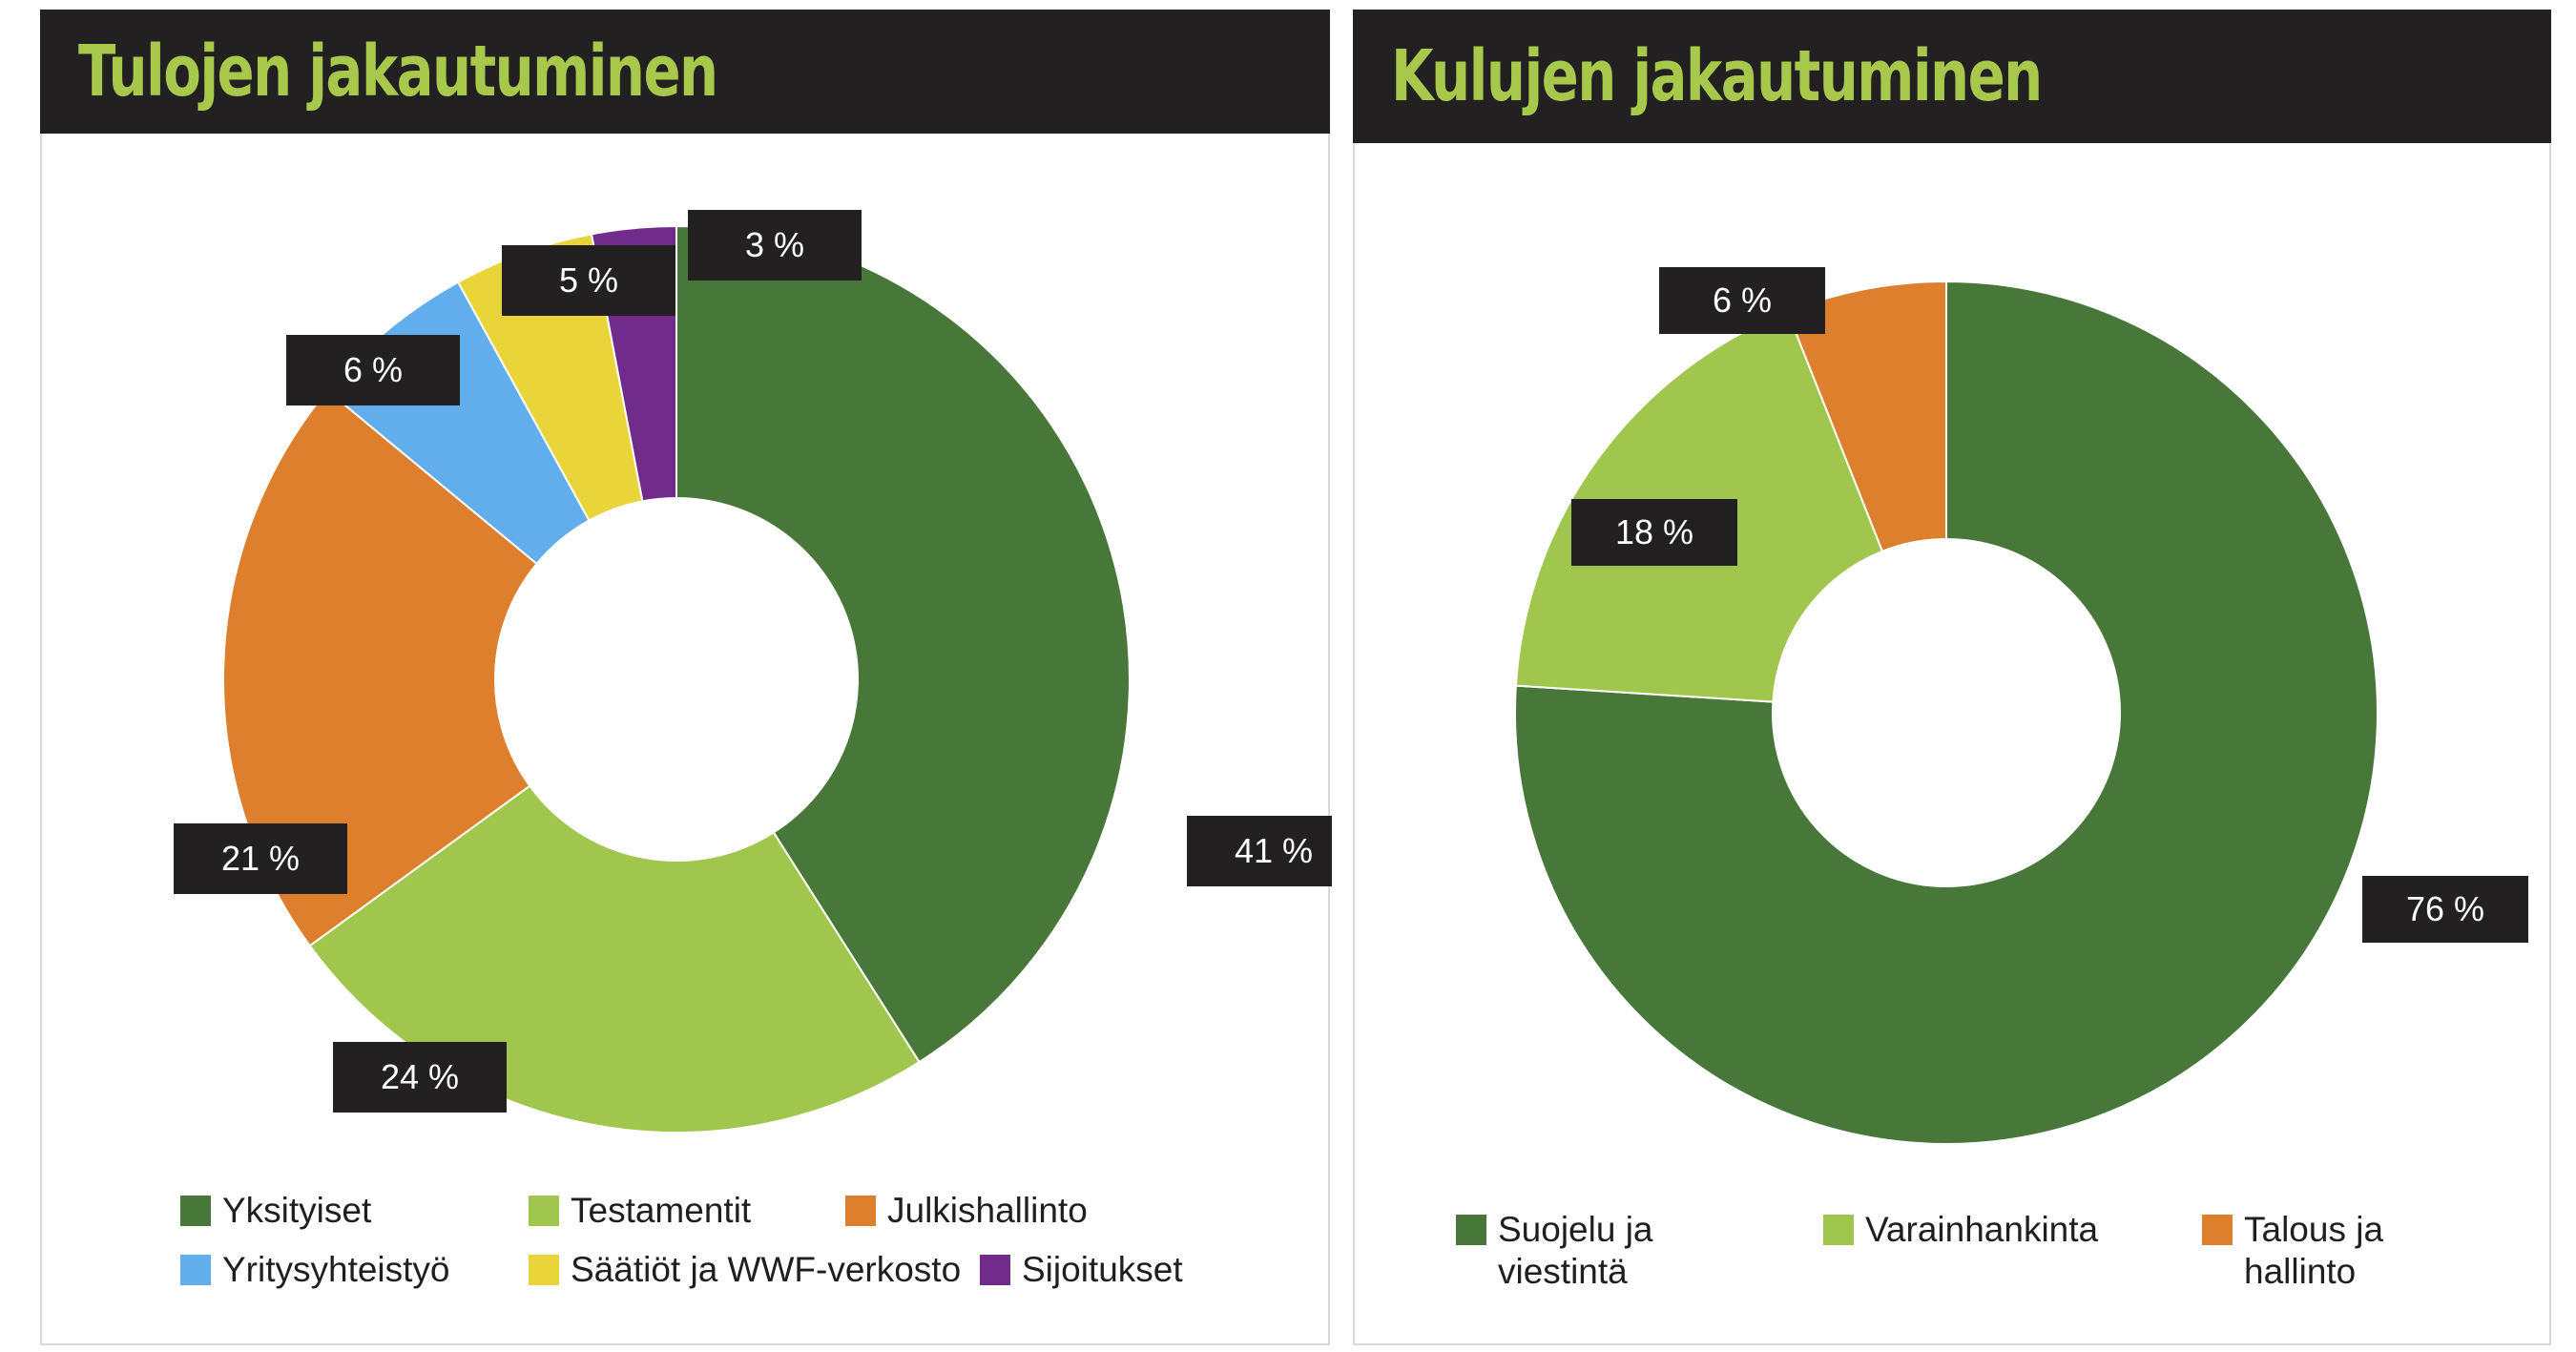 The image size is (2576, 1352). Describe the element at coordinates (336, 1269) in the screenshot. I see `legend-label: Yritysyhteistyö` at that location.